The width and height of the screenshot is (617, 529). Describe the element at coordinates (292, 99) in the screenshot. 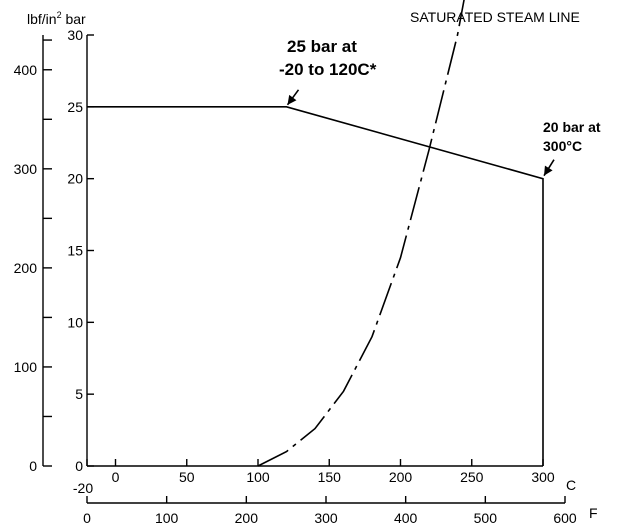

I see `annotation-25-bar-arrow-head` at that location.